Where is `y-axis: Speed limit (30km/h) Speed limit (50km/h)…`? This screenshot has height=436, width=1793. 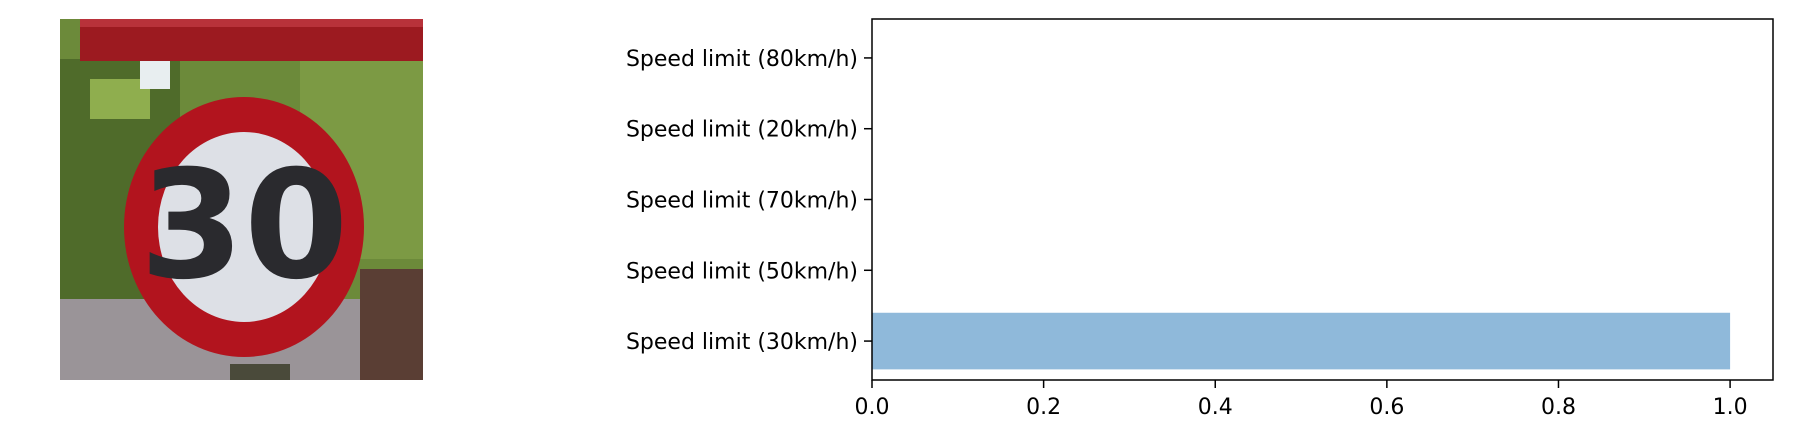 y-axis: Speed limit (30km/h) Speed limit (50km/h)… is located at coordinates (749, 201).